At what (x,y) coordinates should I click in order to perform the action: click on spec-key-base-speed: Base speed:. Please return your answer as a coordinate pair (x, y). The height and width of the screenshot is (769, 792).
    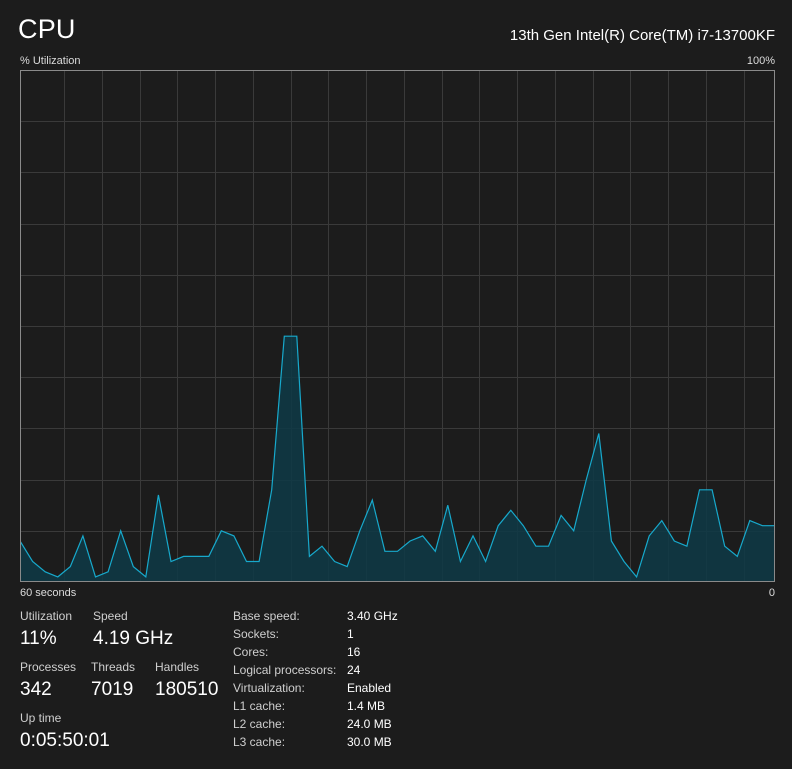
    Looking at the image, I should click on (266, 616).